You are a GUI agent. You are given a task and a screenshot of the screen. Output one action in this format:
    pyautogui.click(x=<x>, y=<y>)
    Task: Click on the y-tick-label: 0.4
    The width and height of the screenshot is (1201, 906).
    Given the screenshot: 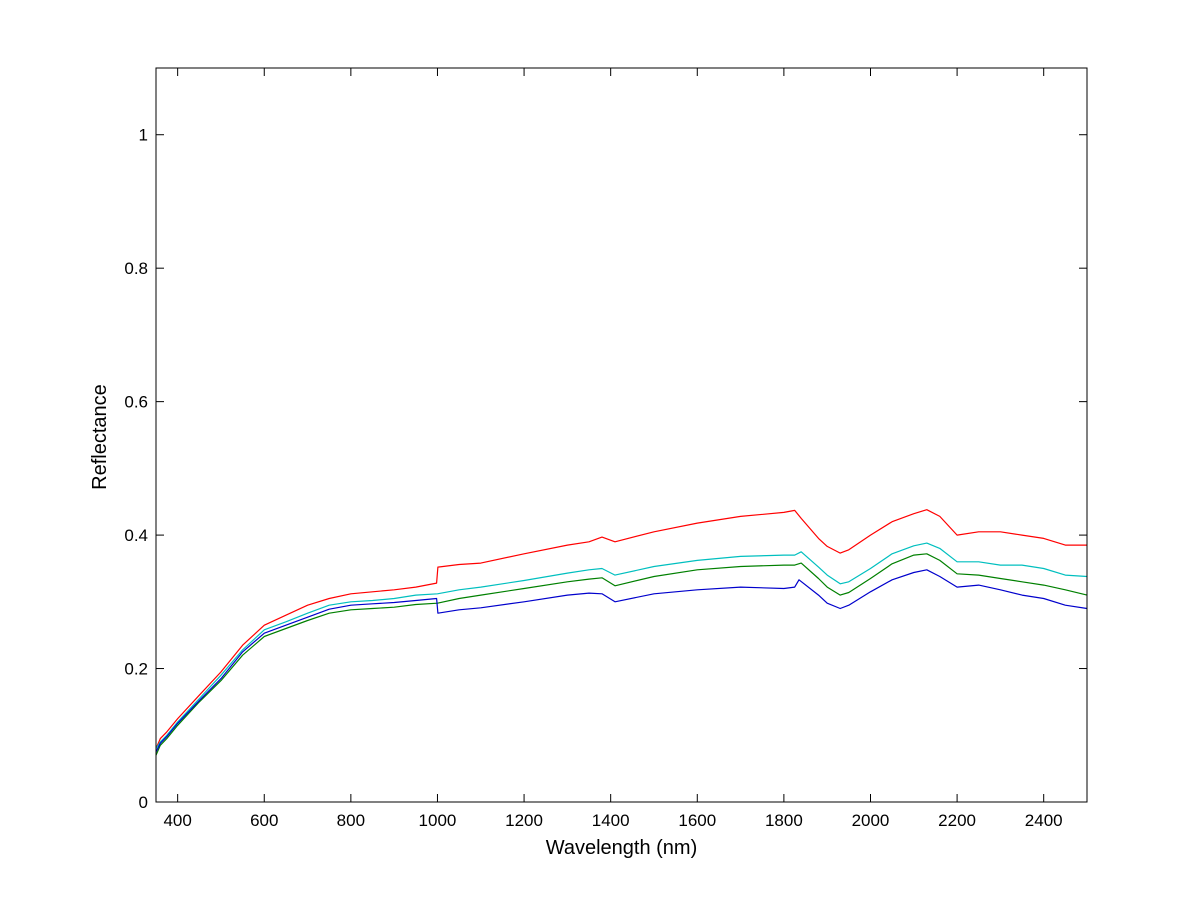 What is the action you would take?
    pyautogui.click(x=136, y=535)
    